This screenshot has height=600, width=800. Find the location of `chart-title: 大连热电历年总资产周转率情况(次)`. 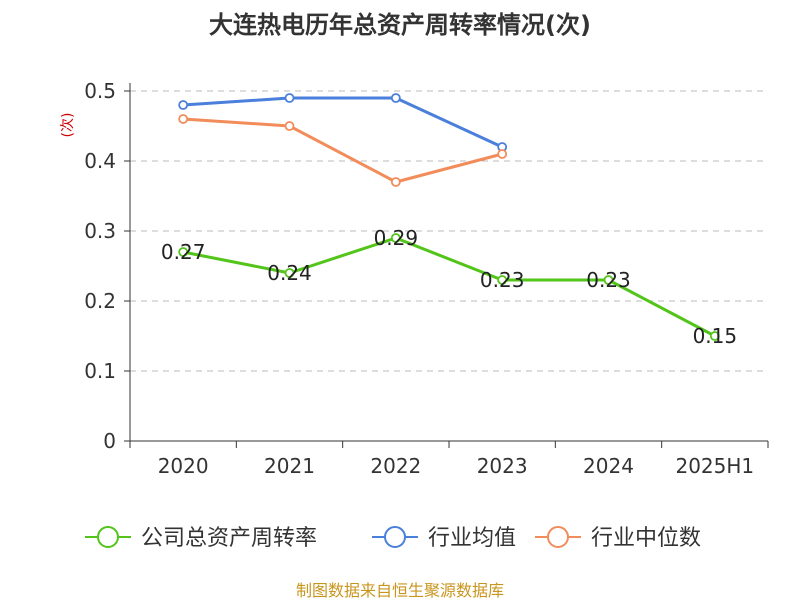

chart-title: 大连热电历年总资产周转率情况(次) is located at coordinates (400, 25).